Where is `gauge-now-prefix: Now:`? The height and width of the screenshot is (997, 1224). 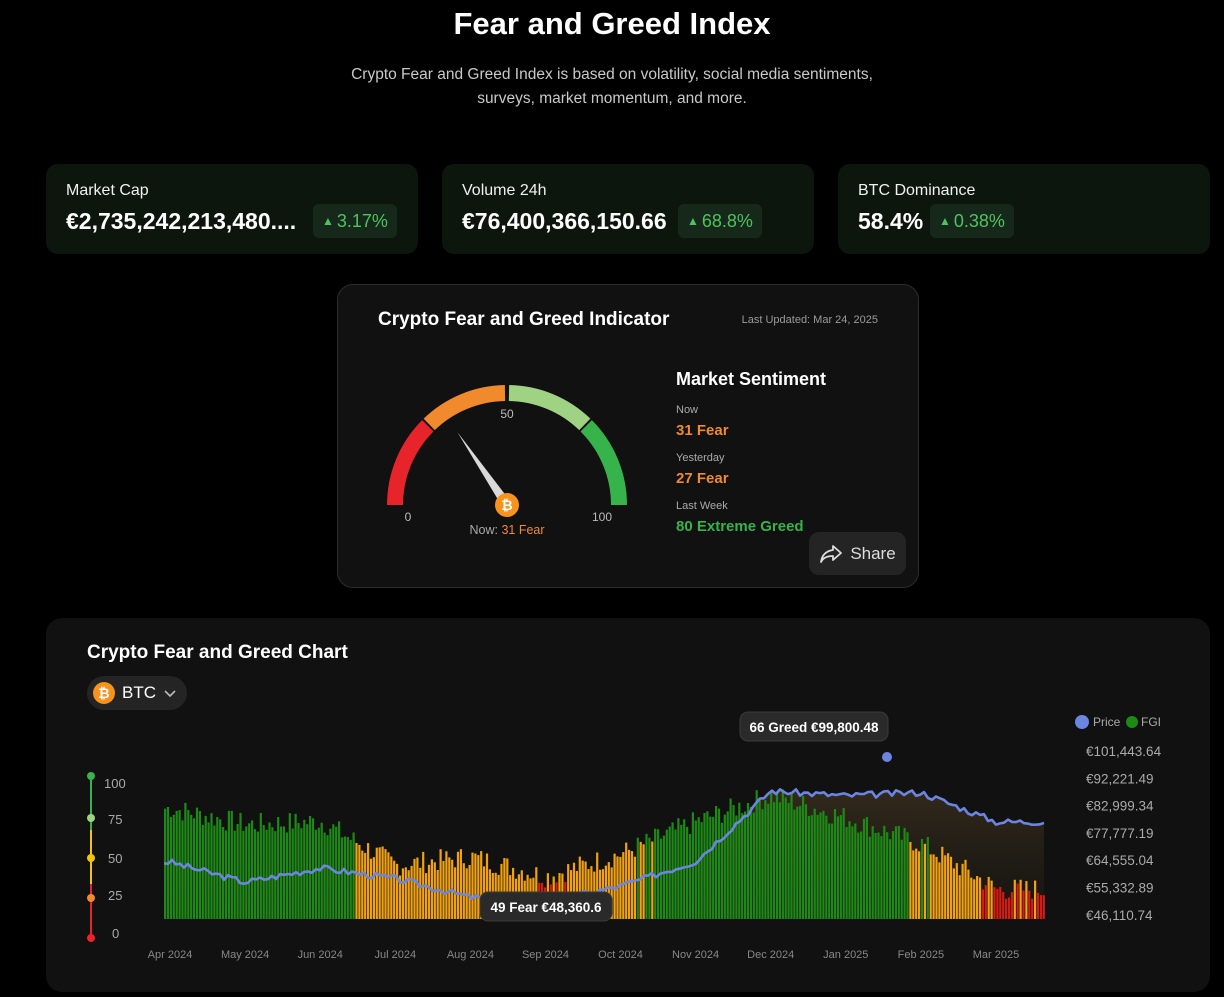 gauge-now-prefix: Now: is located at coordinates (483, 530).